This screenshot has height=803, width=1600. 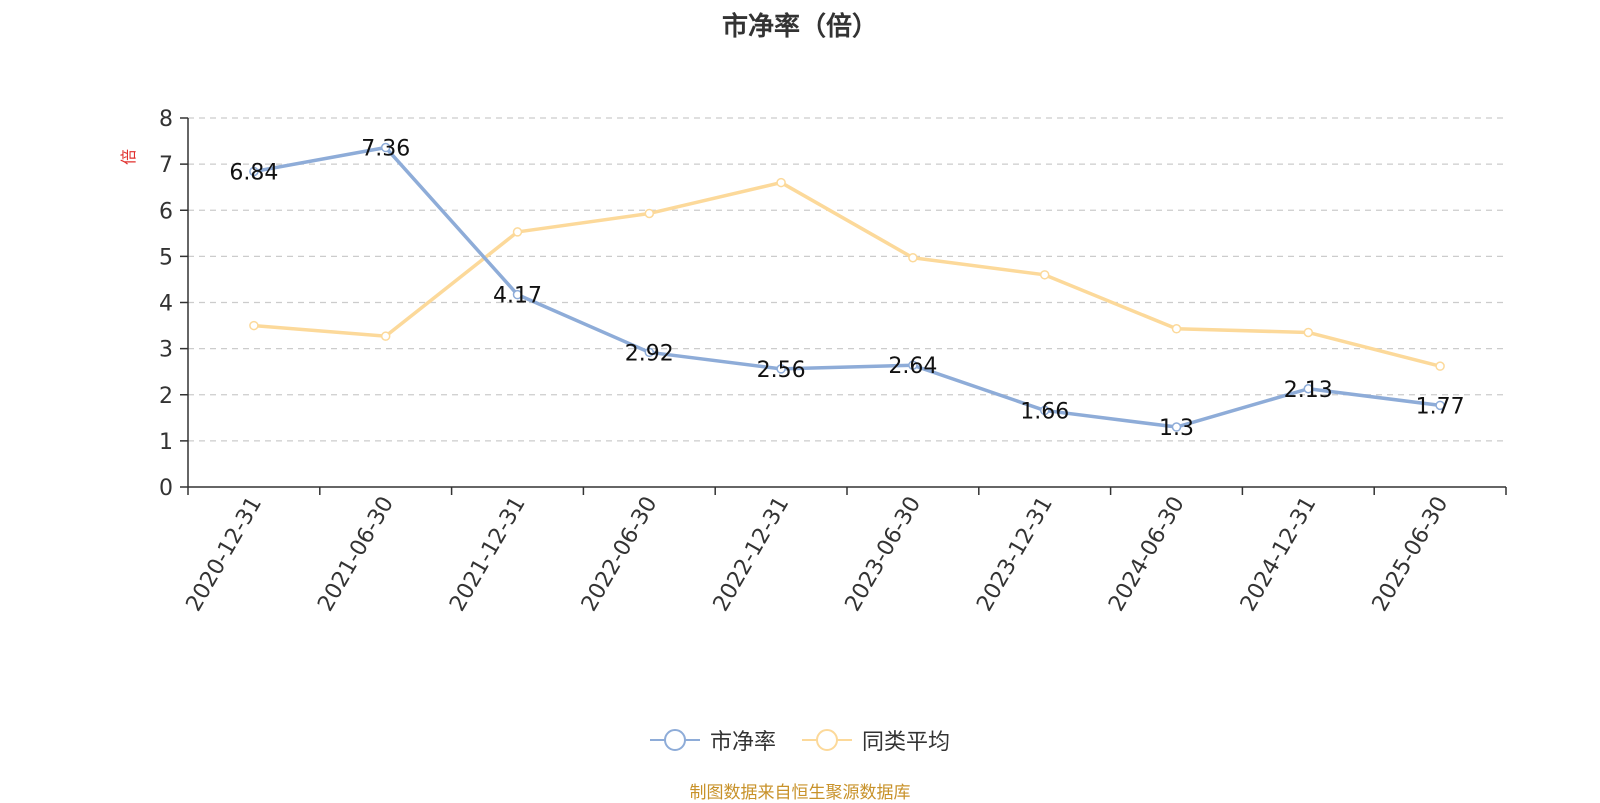 I want to click on data-label: 1.66, so click(x=1044, y=411).